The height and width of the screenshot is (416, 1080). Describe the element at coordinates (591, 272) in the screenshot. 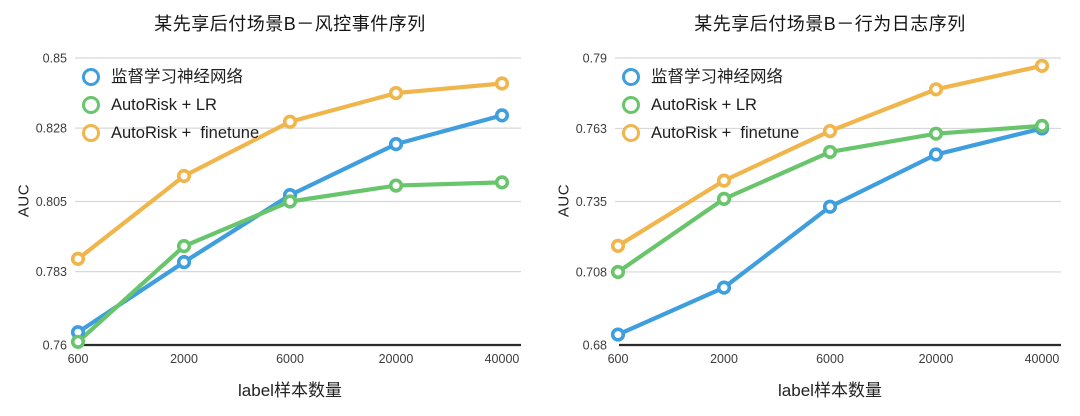

I see `y-tick-label: 0.708` at that location.